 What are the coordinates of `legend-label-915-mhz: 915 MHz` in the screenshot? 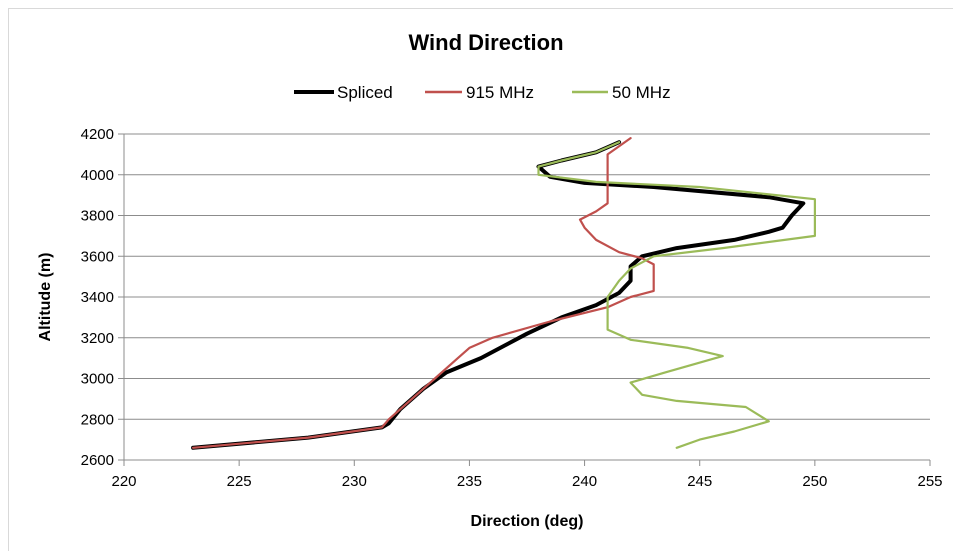 It's located at (500, 92).